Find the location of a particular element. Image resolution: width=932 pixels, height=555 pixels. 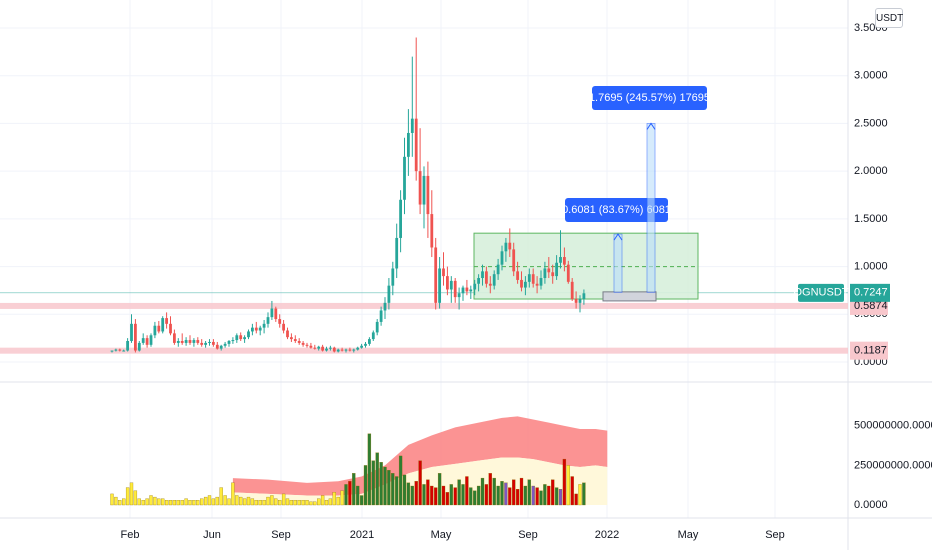

price-tick-label: 1.5000 is located at coordinates (871, 219).